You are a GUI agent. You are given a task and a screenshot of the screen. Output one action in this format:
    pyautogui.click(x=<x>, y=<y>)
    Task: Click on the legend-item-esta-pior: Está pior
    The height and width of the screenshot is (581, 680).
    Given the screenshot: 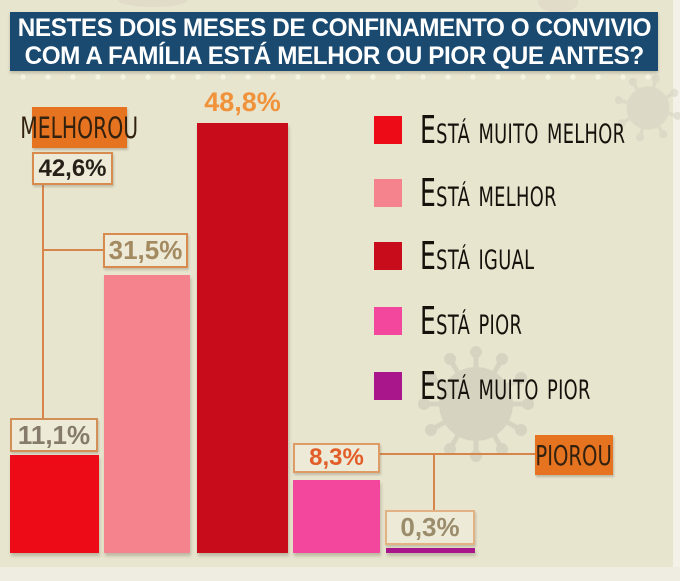 What is the action you would take?
    pyautogui.click(x=474, y=321)
    